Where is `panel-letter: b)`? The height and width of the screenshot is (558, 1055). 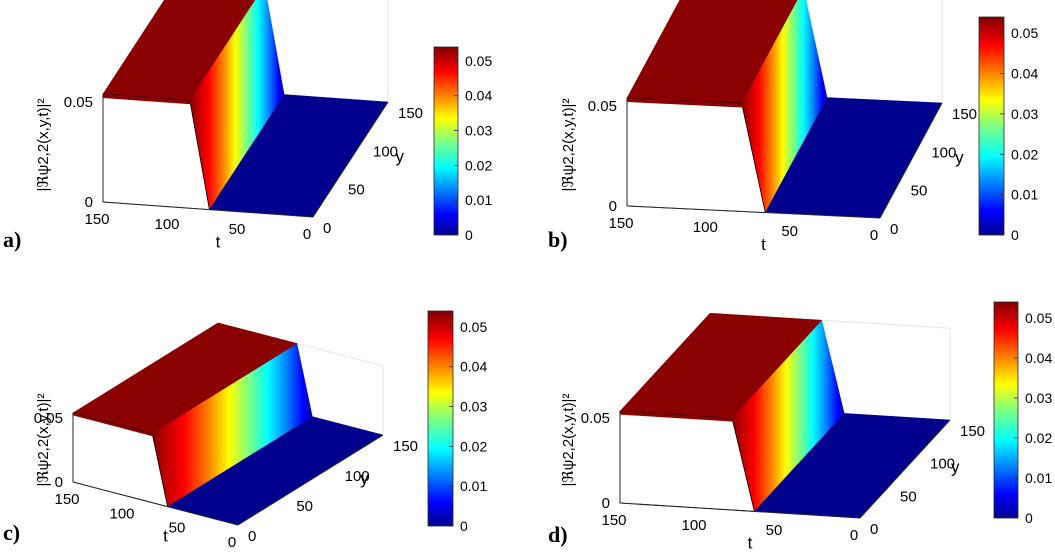
panel-letter: b) is located at coordinates (558, 239).